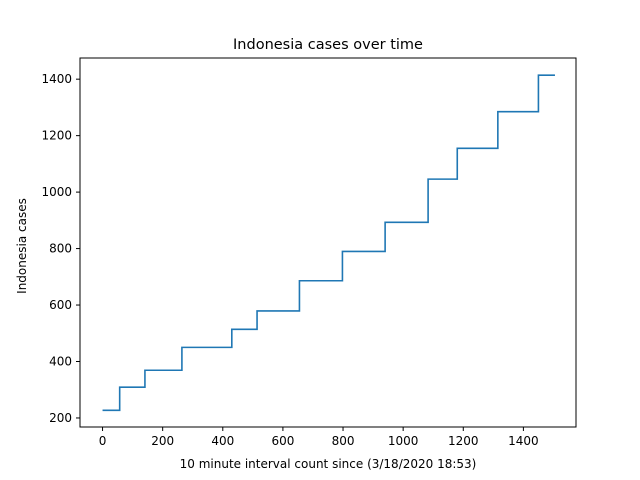 Image resolution: width=640 pixels, height=480 pixels. Describe the element at coordinates (328, 45) in the screenshot. I see `chart-title: Indonesia cases over time` at that location.